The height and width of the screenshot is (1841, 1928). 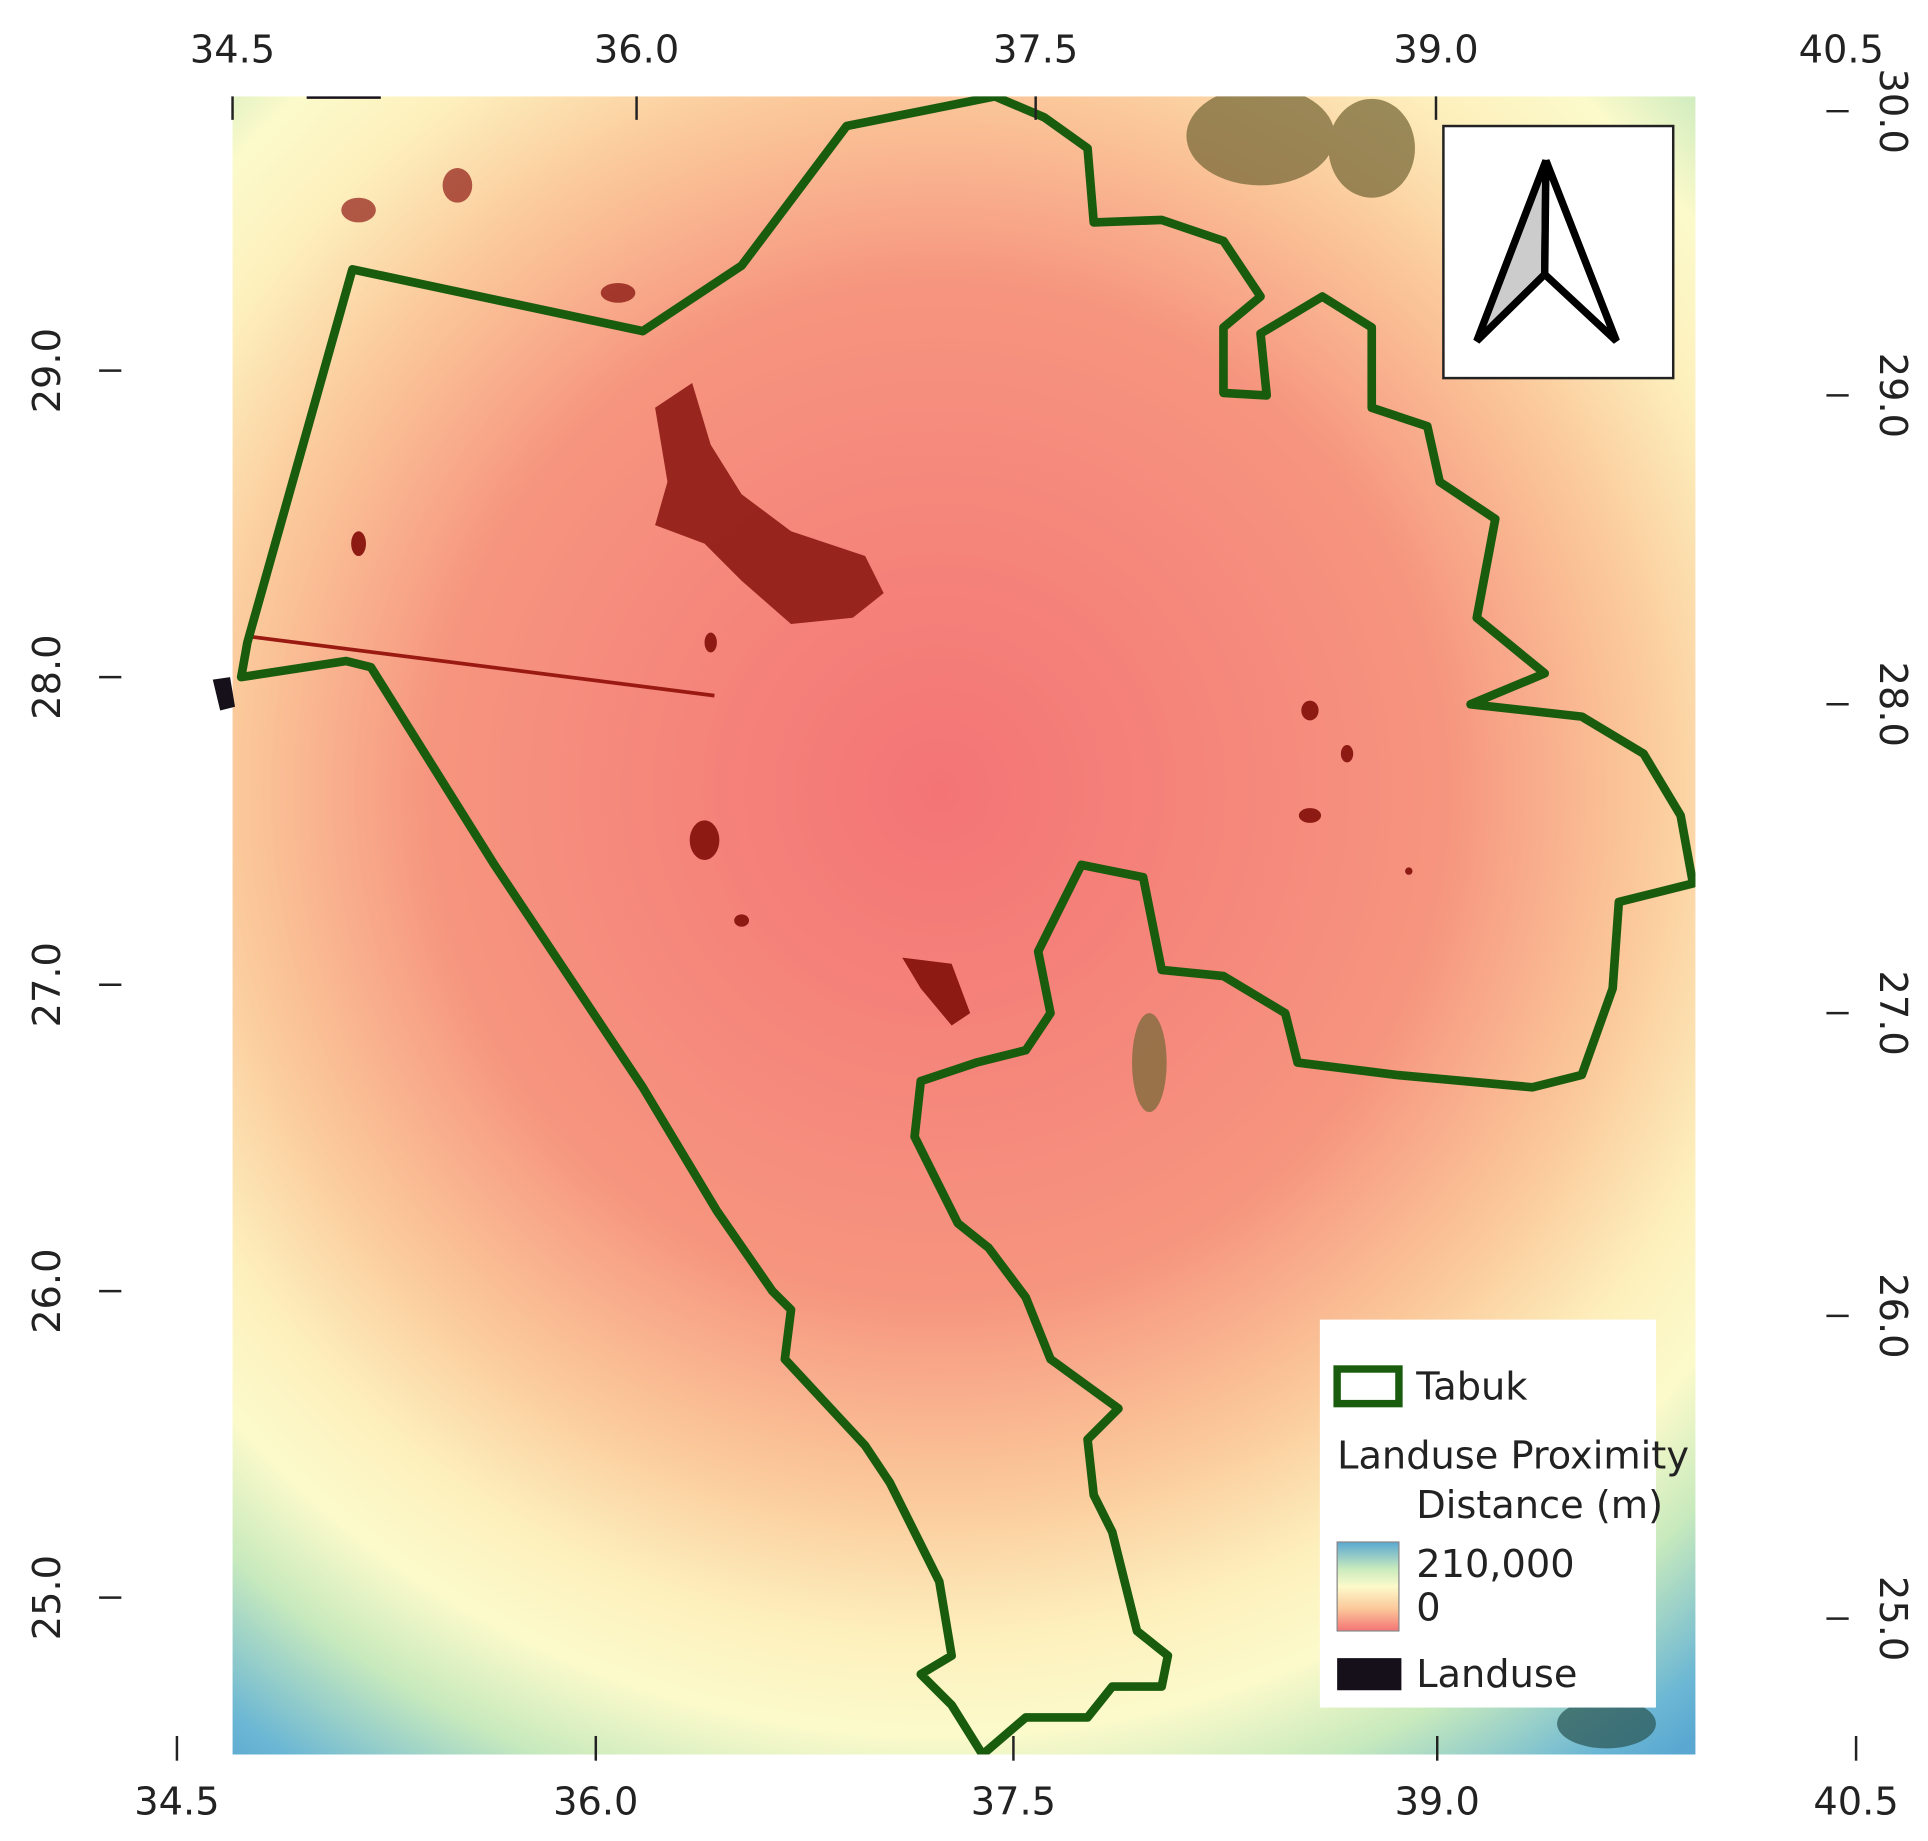 I want to click on bottom-tick-label: 39.0, so click(x=1437, y=1801).